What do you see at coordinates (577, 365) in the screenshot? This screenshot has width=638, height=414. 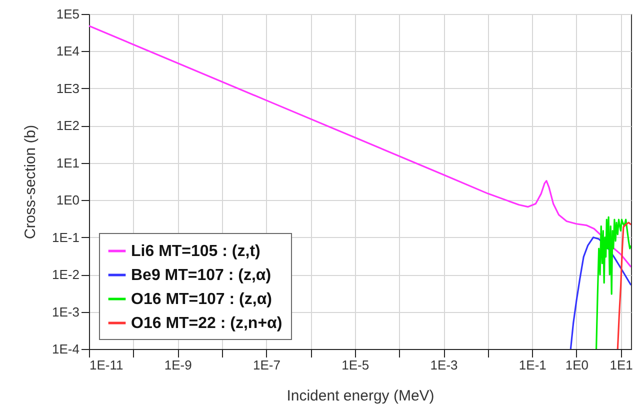 I see `x-tick-label: 1E0` at bounding box center [577, 365].